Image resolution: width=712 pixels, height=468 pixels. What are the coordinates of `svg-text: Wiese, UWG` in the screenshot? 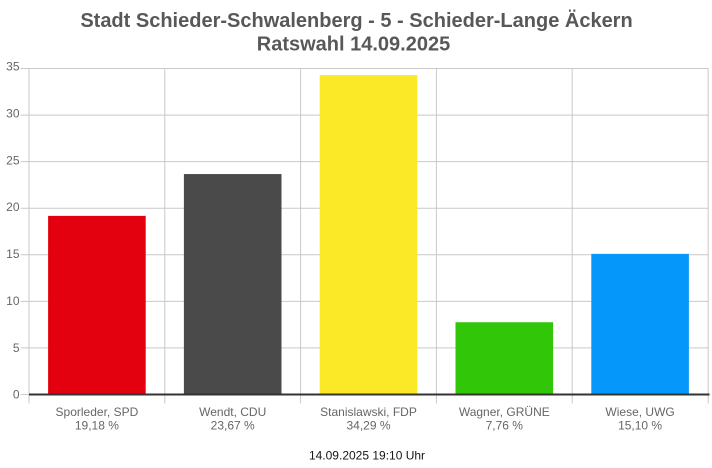 It's located at (639, 412).